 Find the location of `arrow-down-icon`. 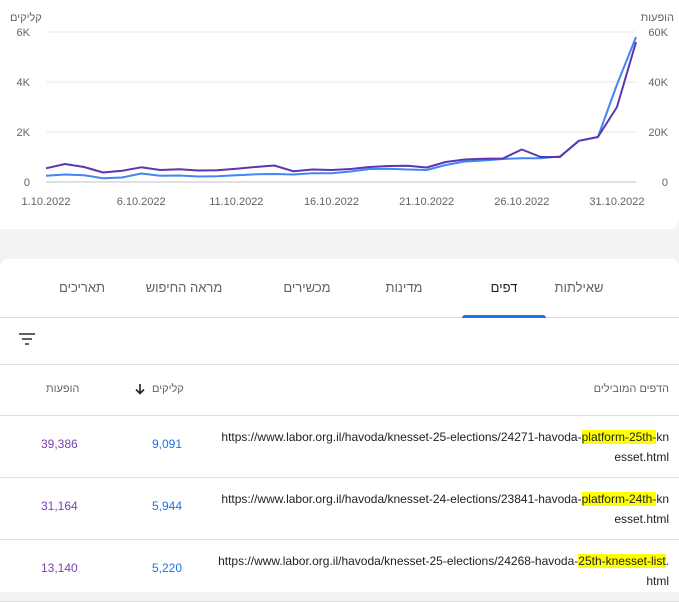

arrow-down-icon is located at coordinates (140, 389).